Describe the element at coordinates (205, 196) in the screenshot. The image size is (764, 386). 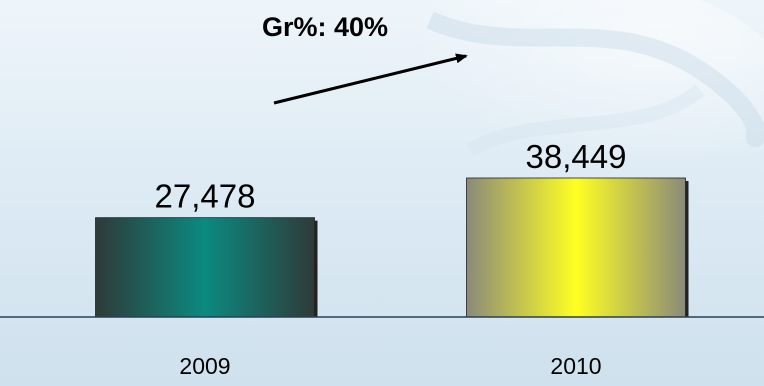
I see `value-label-2009: 27,478` at that location.